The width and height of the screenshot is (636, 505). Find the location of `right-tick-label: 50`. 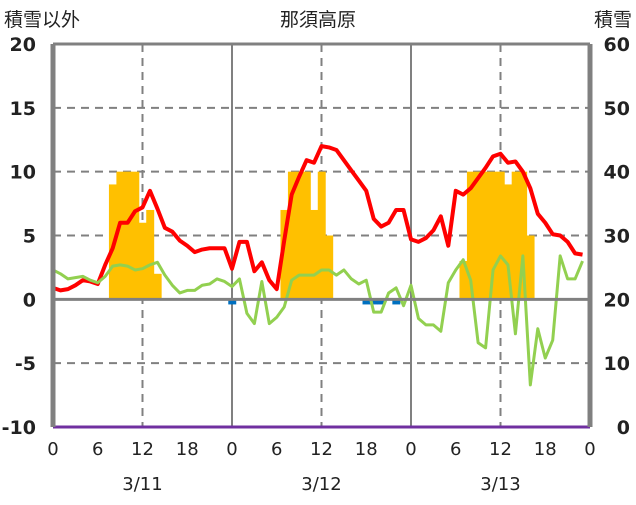

right-tick-label: 50 is located at coordinates (617, 109).